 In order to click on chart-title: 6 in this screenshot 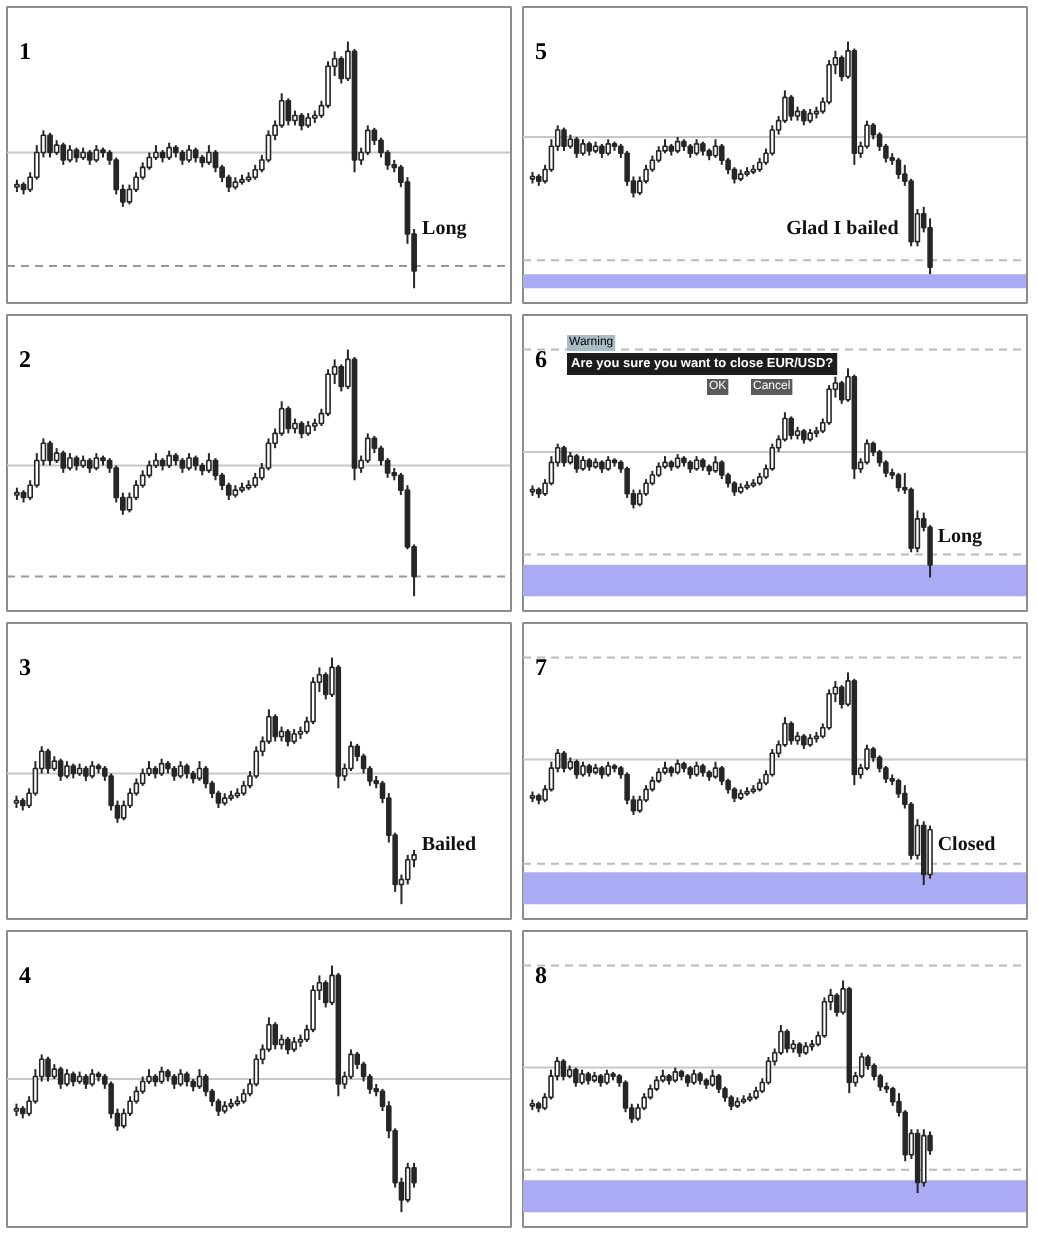, I will do `click(541, 359)`.